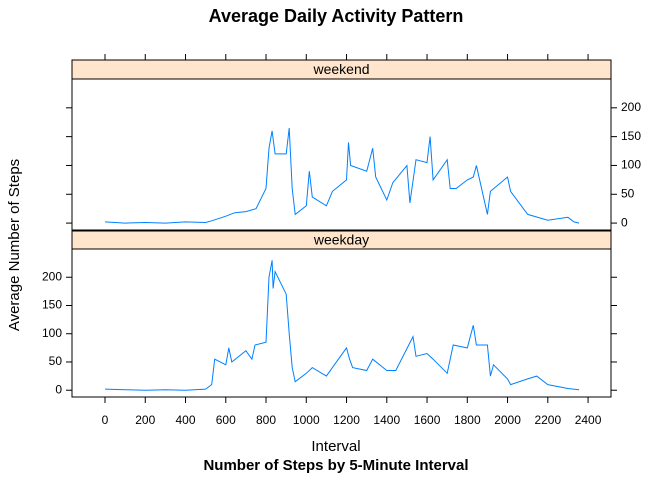 Image resolution: width=672 pixels, height=480 pixels. I want to click on x-tick-label: 1400, so click(386, 420).